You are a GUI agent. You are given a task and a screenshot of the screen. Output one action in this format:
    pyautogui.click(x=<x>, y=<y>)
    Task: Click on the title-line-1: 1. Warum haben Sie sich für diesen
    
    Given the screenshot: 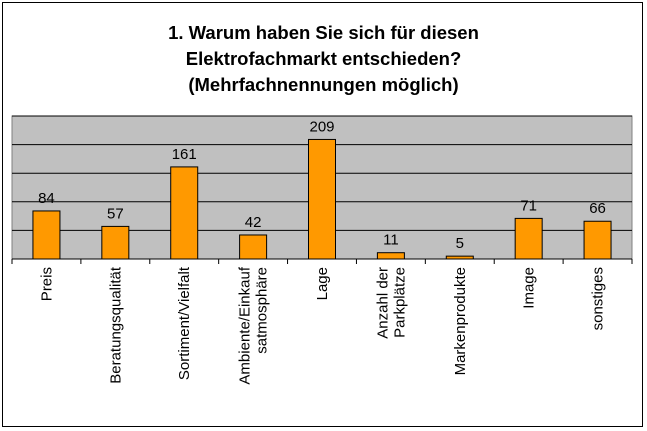 What is the action you would take?
    pyautogui.click(x=323, y=32)
    